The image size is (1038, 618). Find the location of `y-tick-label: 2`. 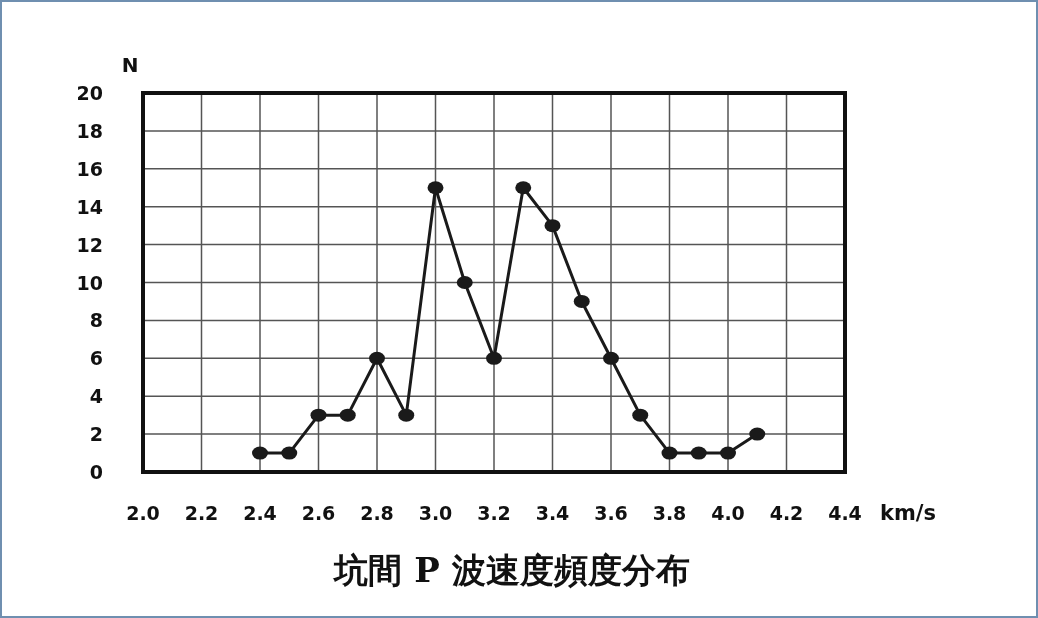

y-tick-label: 2 is located at coordinates (96, 434).